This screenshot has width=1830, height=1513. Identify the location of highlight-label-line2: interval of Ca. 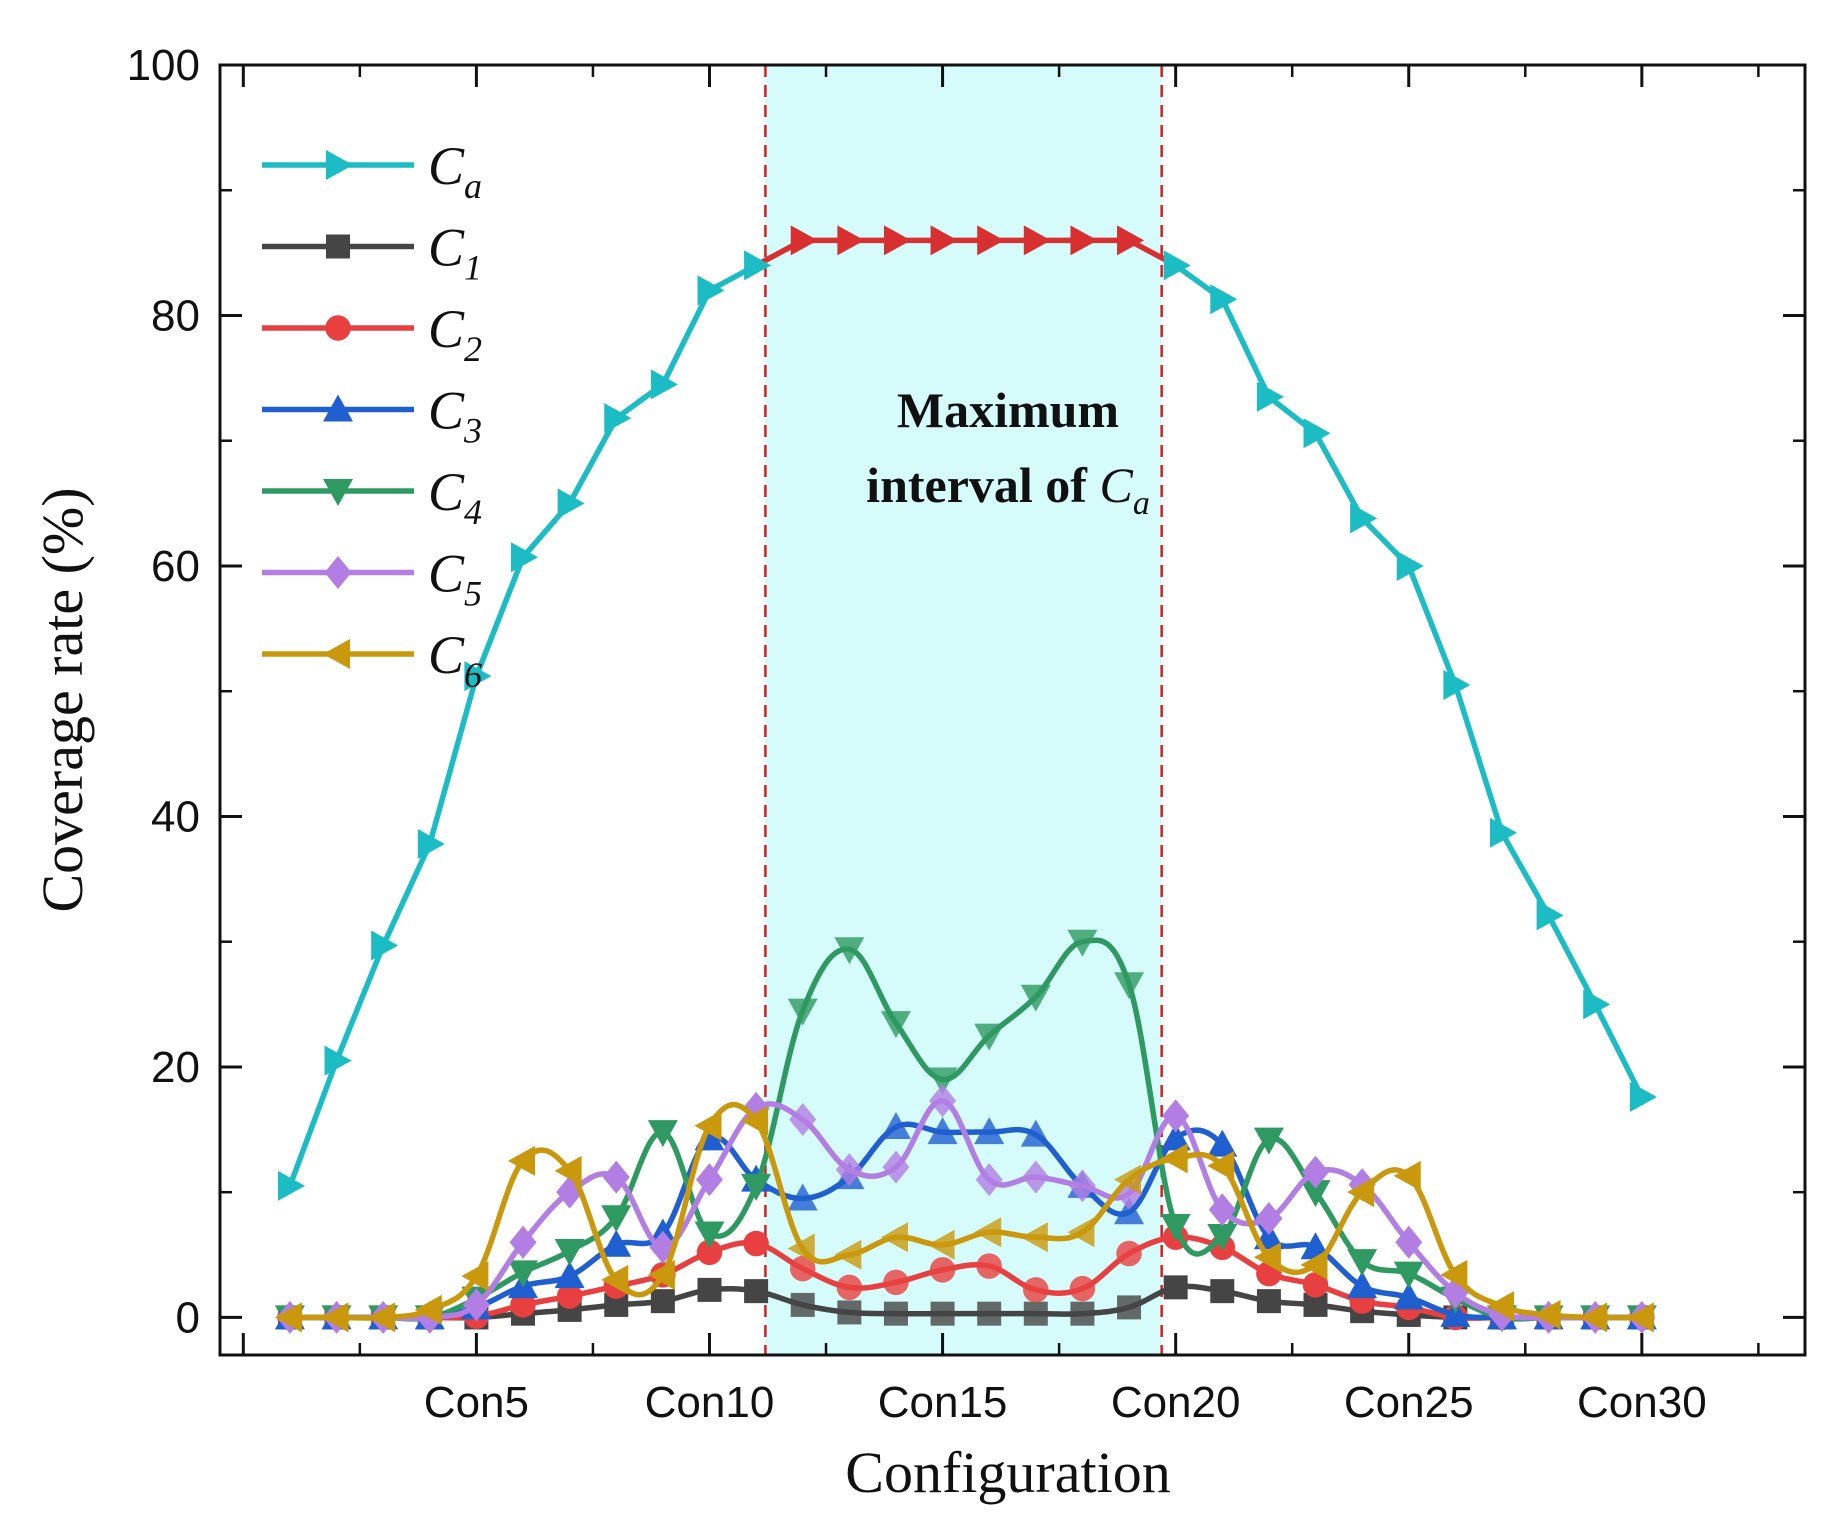
(1008, 489).